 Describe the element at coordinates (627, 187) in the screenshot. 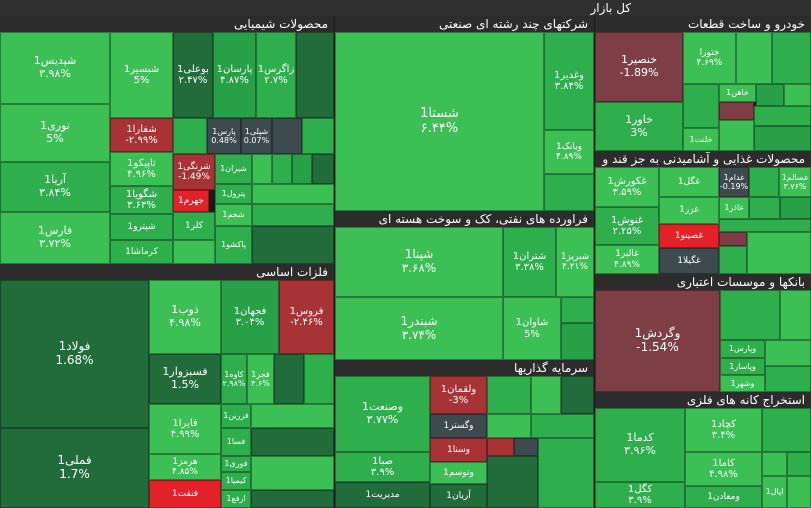

I see `cell-ghkorosh: غکورش1 ۳.۵۹%` at that location.